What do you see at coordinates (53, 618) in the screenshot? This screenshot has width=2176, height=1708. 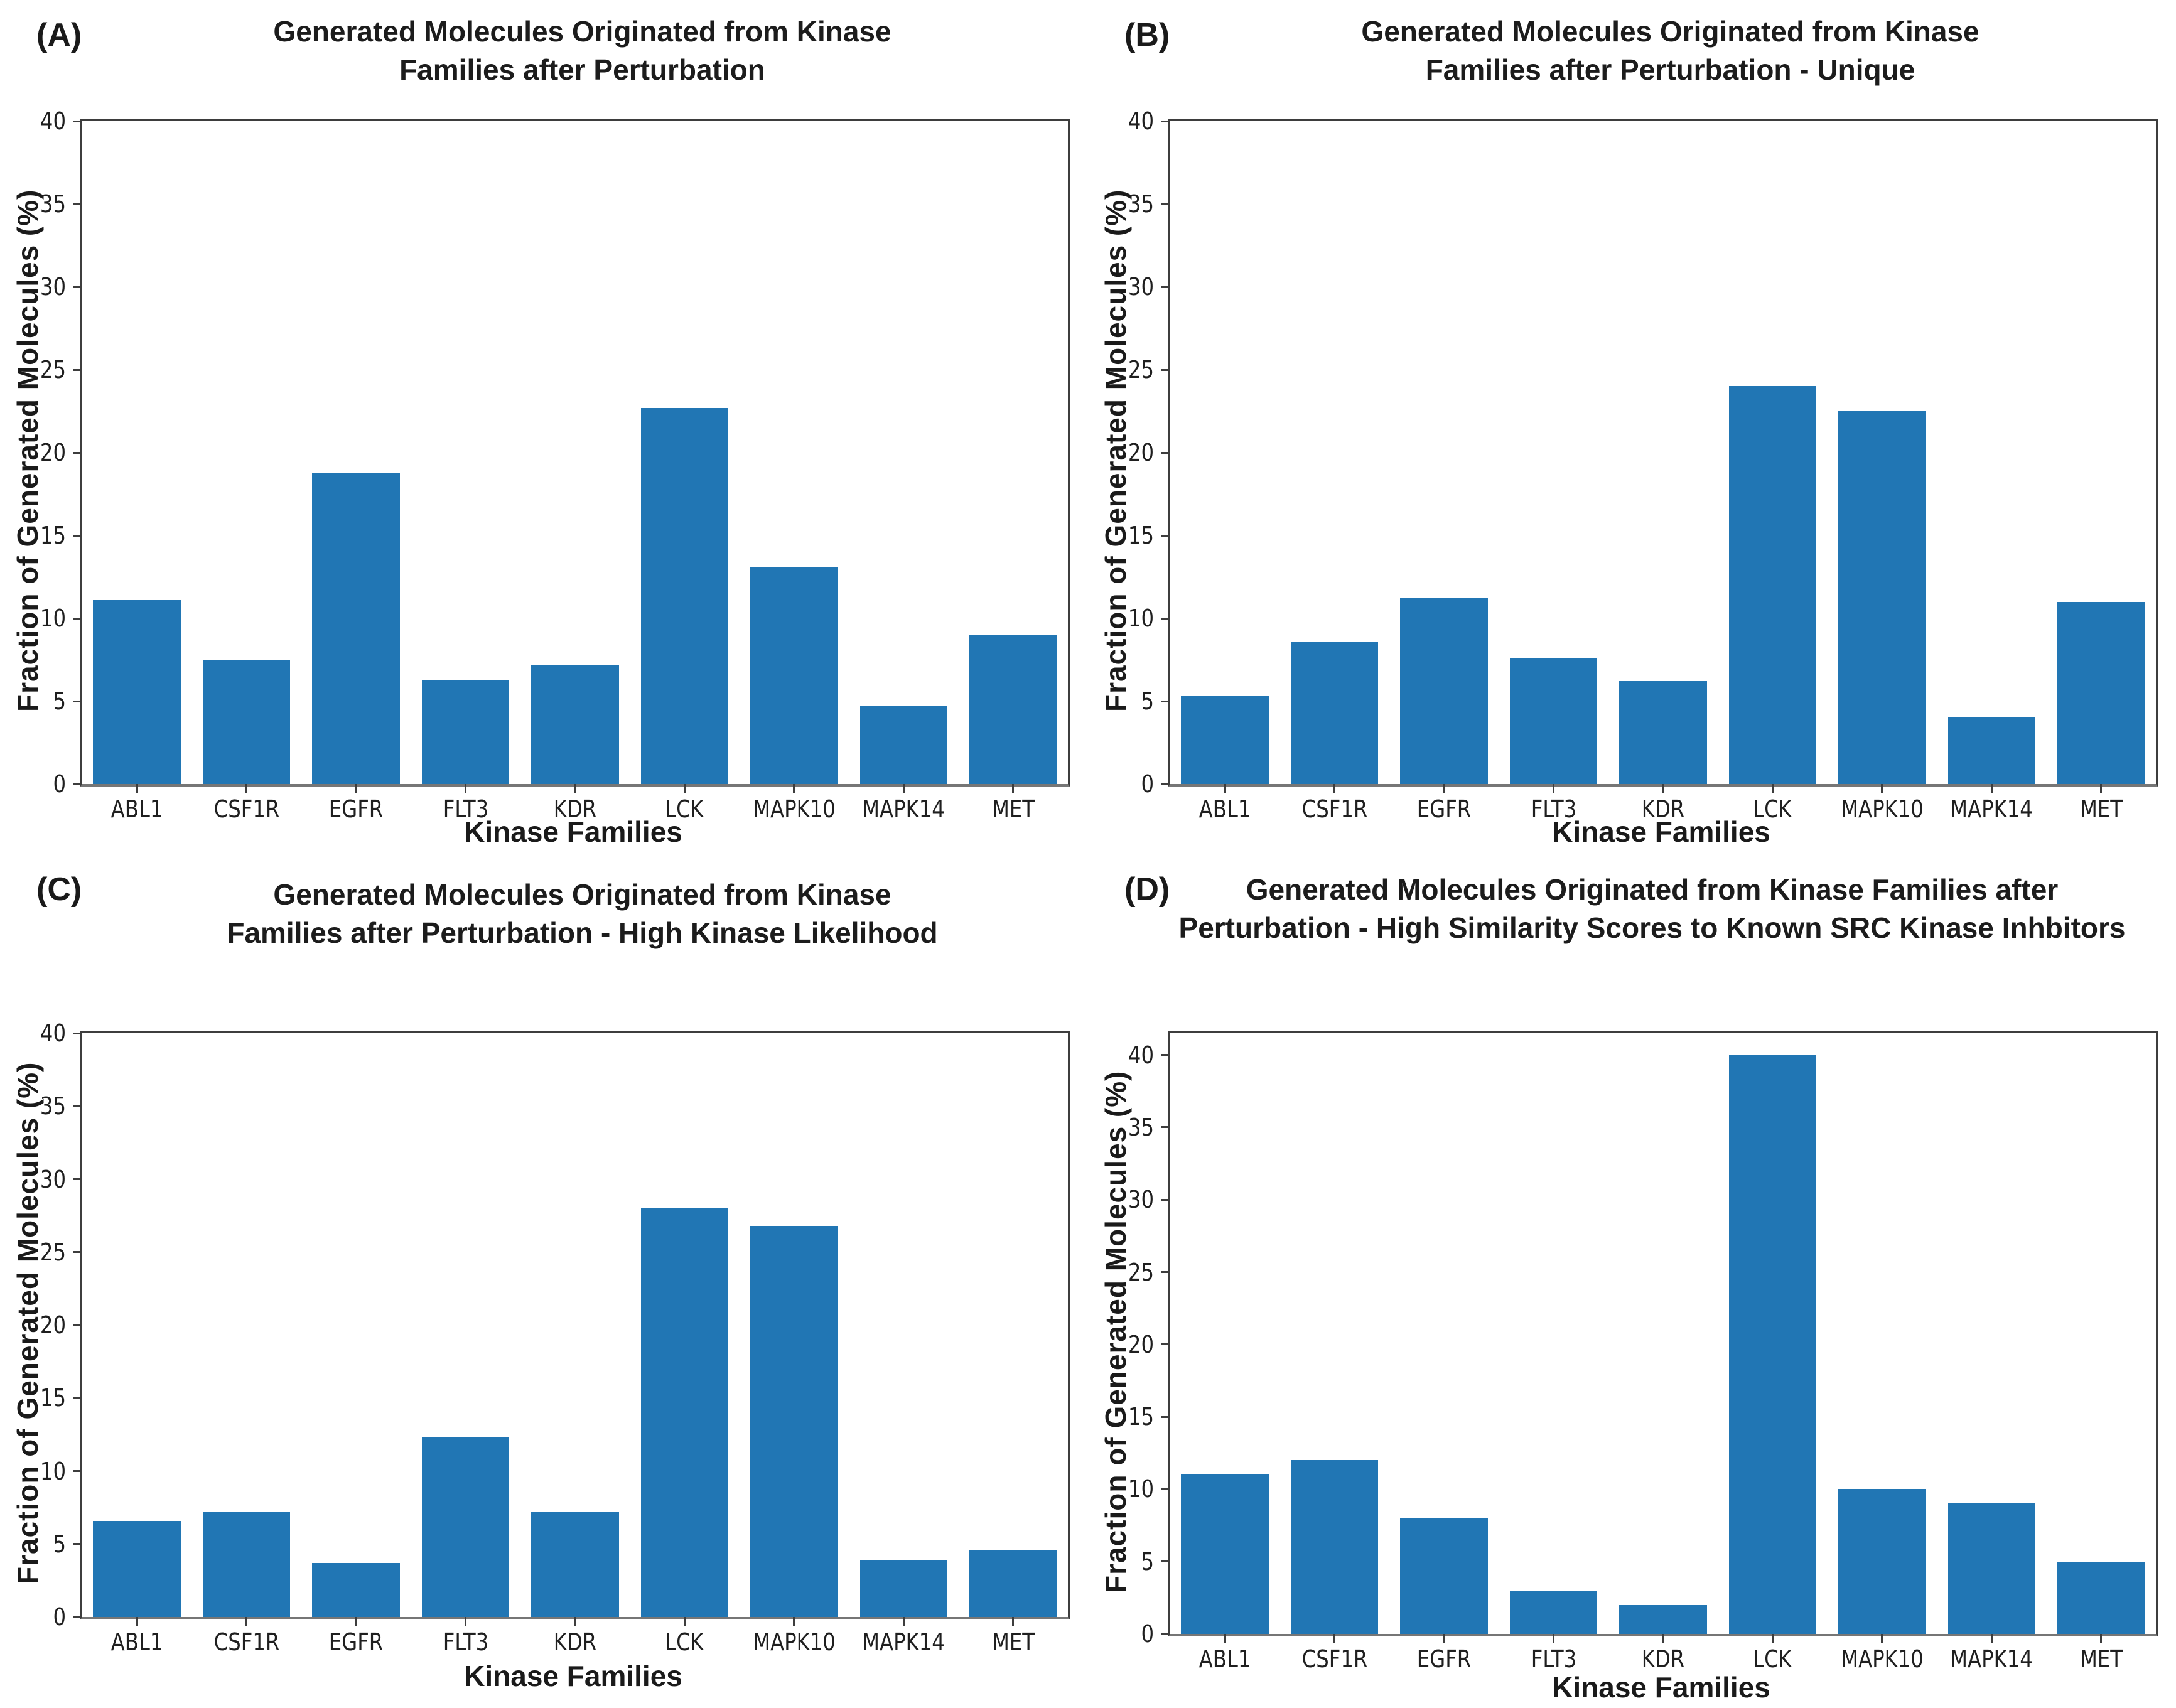 I see `y-tick-label: 10` at bounding box center [53, 618].